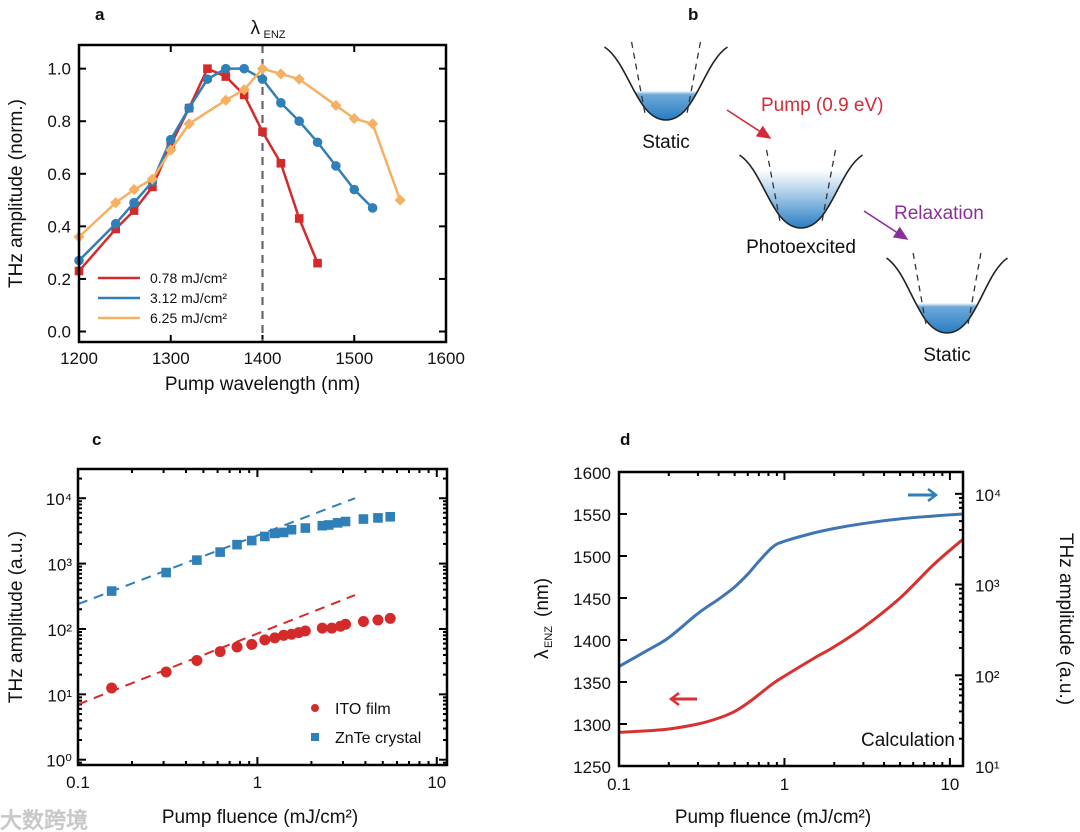  What do you see at coordinates (378, 738) in the screenshot?
I see `legend-label: ZnTe crystal` at bounding box center [378, 738].